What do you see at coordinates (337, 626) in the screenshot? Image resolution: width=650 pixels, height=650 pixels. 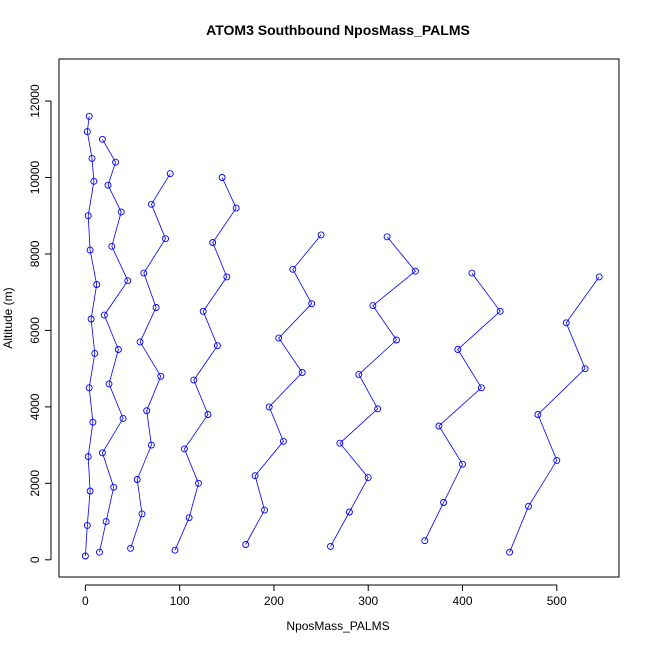 I see `x-axis-label: NposMass_PALMS` at bounding box center [337, 626].